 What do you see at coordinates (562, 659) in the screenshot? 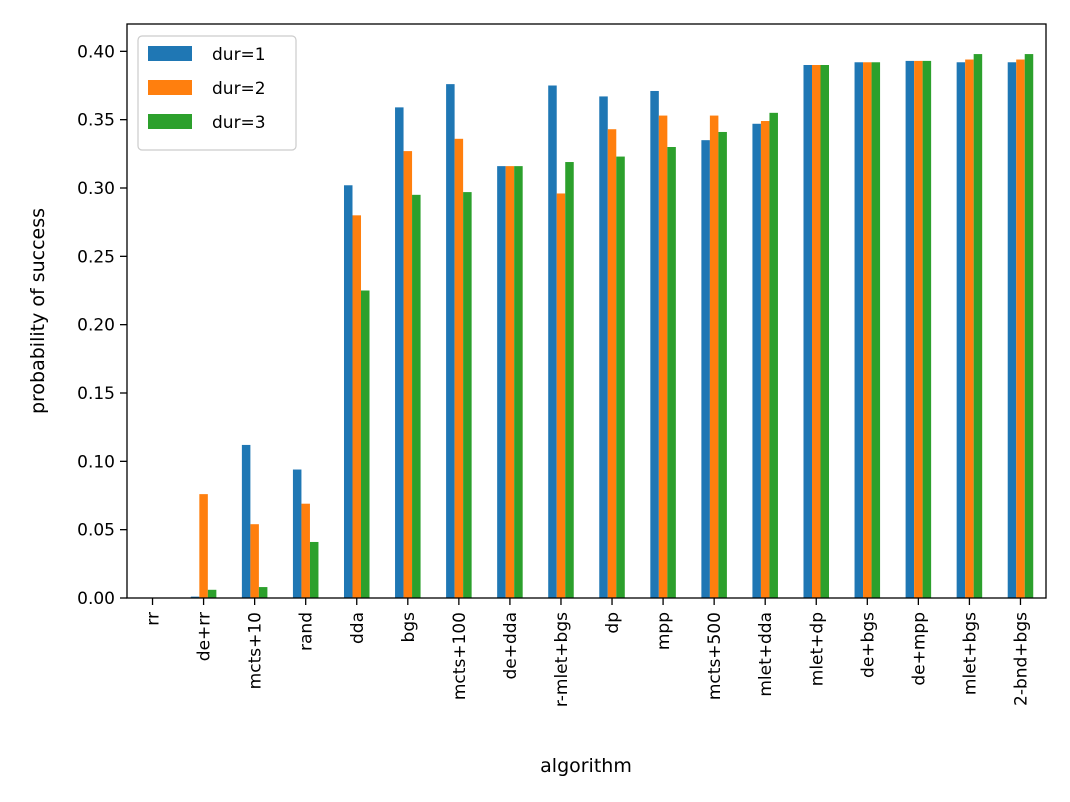
I see `x-tick-label: r-mlet+bgs` at bounding box center [562, 659].